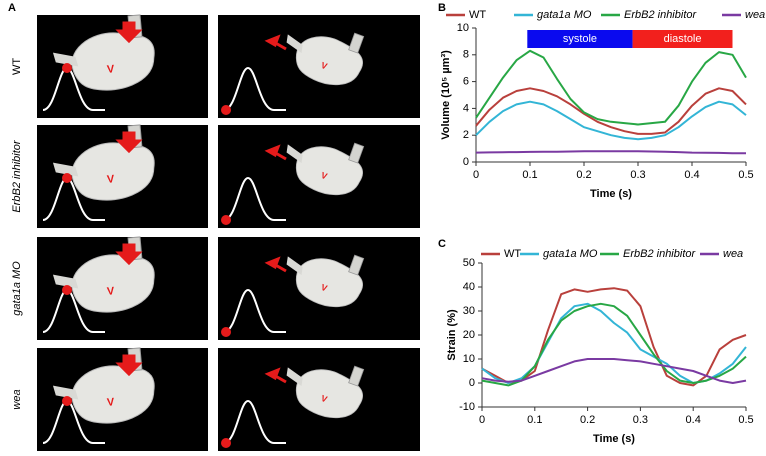  What do you see at coordinates (469, 335) in the screenshot?
I see `y-tick-label: 20` at bounding box center [469, 335].